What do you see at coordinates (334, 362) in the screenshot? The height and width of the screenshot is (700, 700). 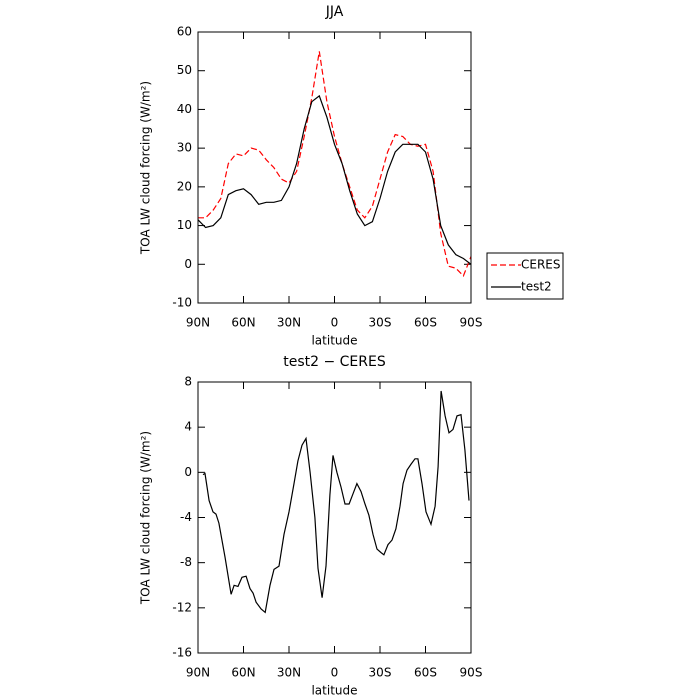 I see `chart-title: test2 − CERES` at bounding box center [334, 362].